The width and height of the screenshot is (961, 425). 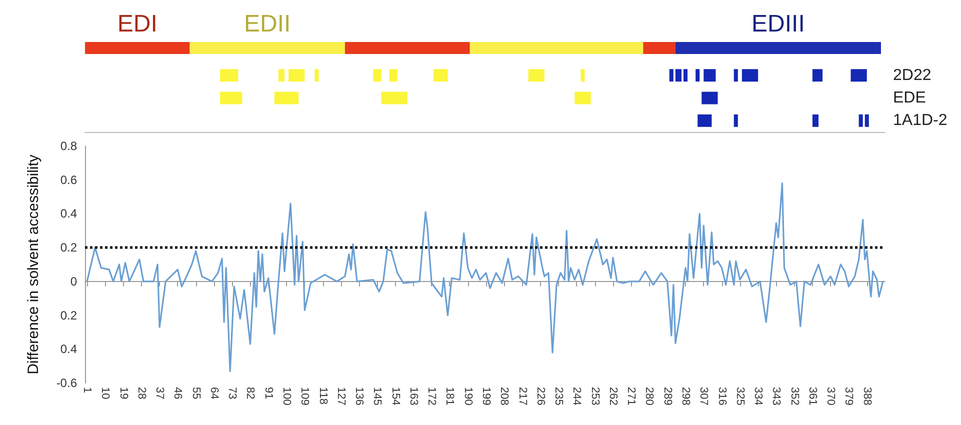 What do you see at coordinates (304, 396) in the screenshot?
I see `x-tick-label: 109` at bounding box center [304, 396].